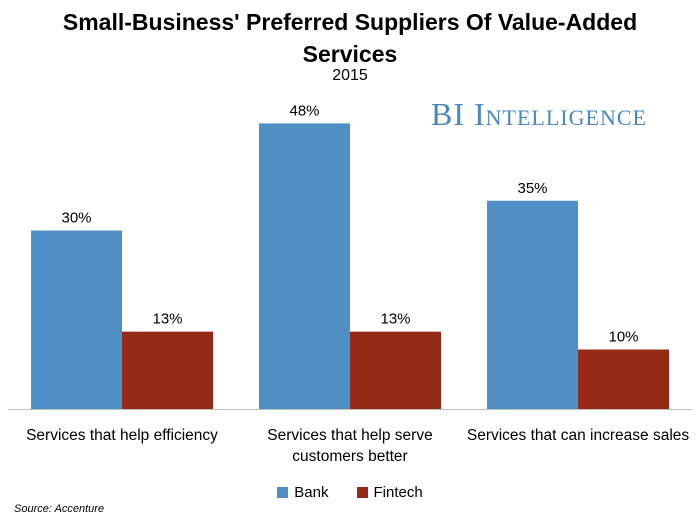  I want to click on legend-item-fintech: Fintech, so click(389, 492).